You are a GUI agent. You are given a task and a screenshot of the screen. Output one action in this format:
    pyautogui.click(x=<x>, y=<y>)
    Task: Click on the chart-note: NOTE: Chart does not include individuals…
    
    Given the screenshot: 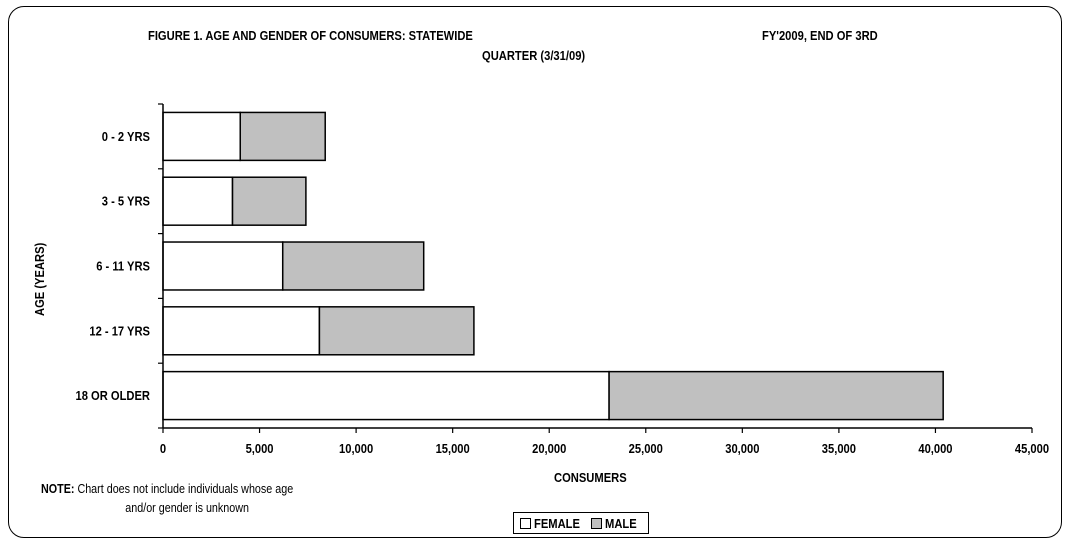 What is the action you would take?
    pyautogui.click(x=167, y=499)
    